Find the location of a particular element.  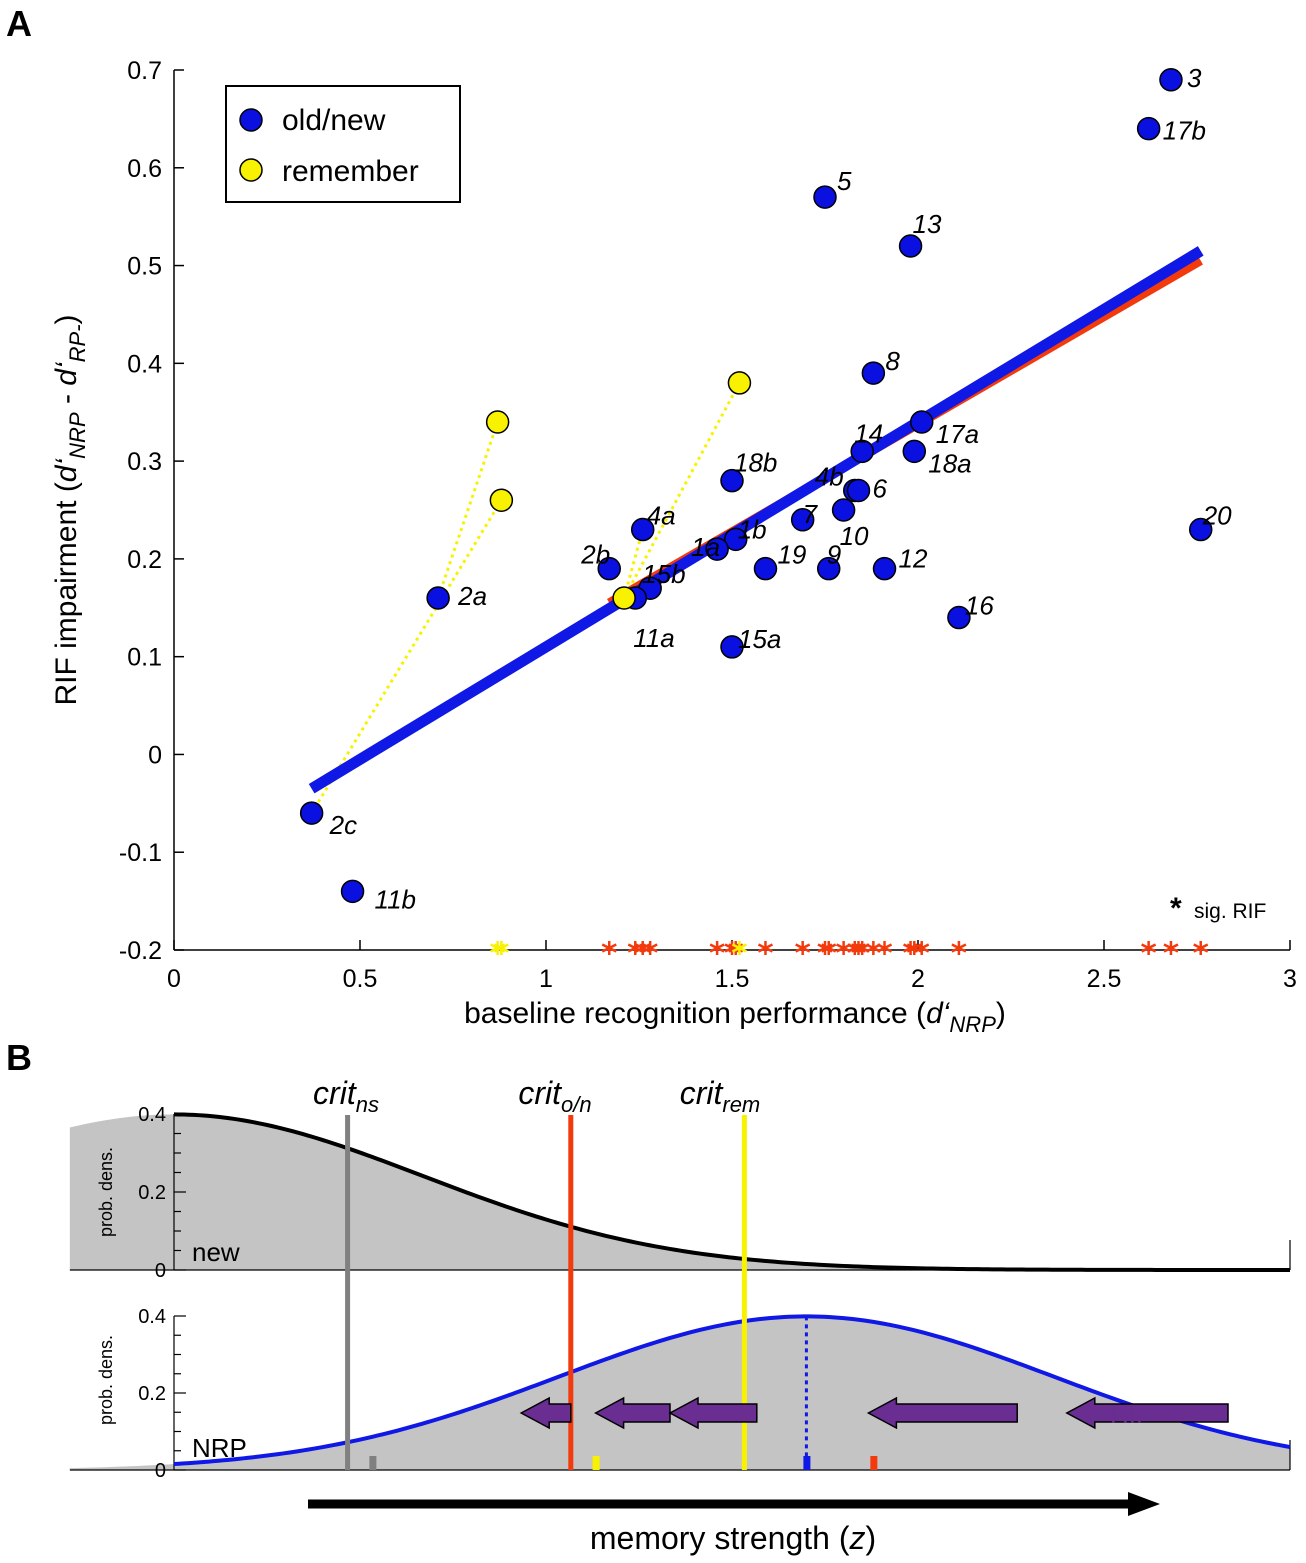

point-label: 19 is located at coordinates (791, 555).